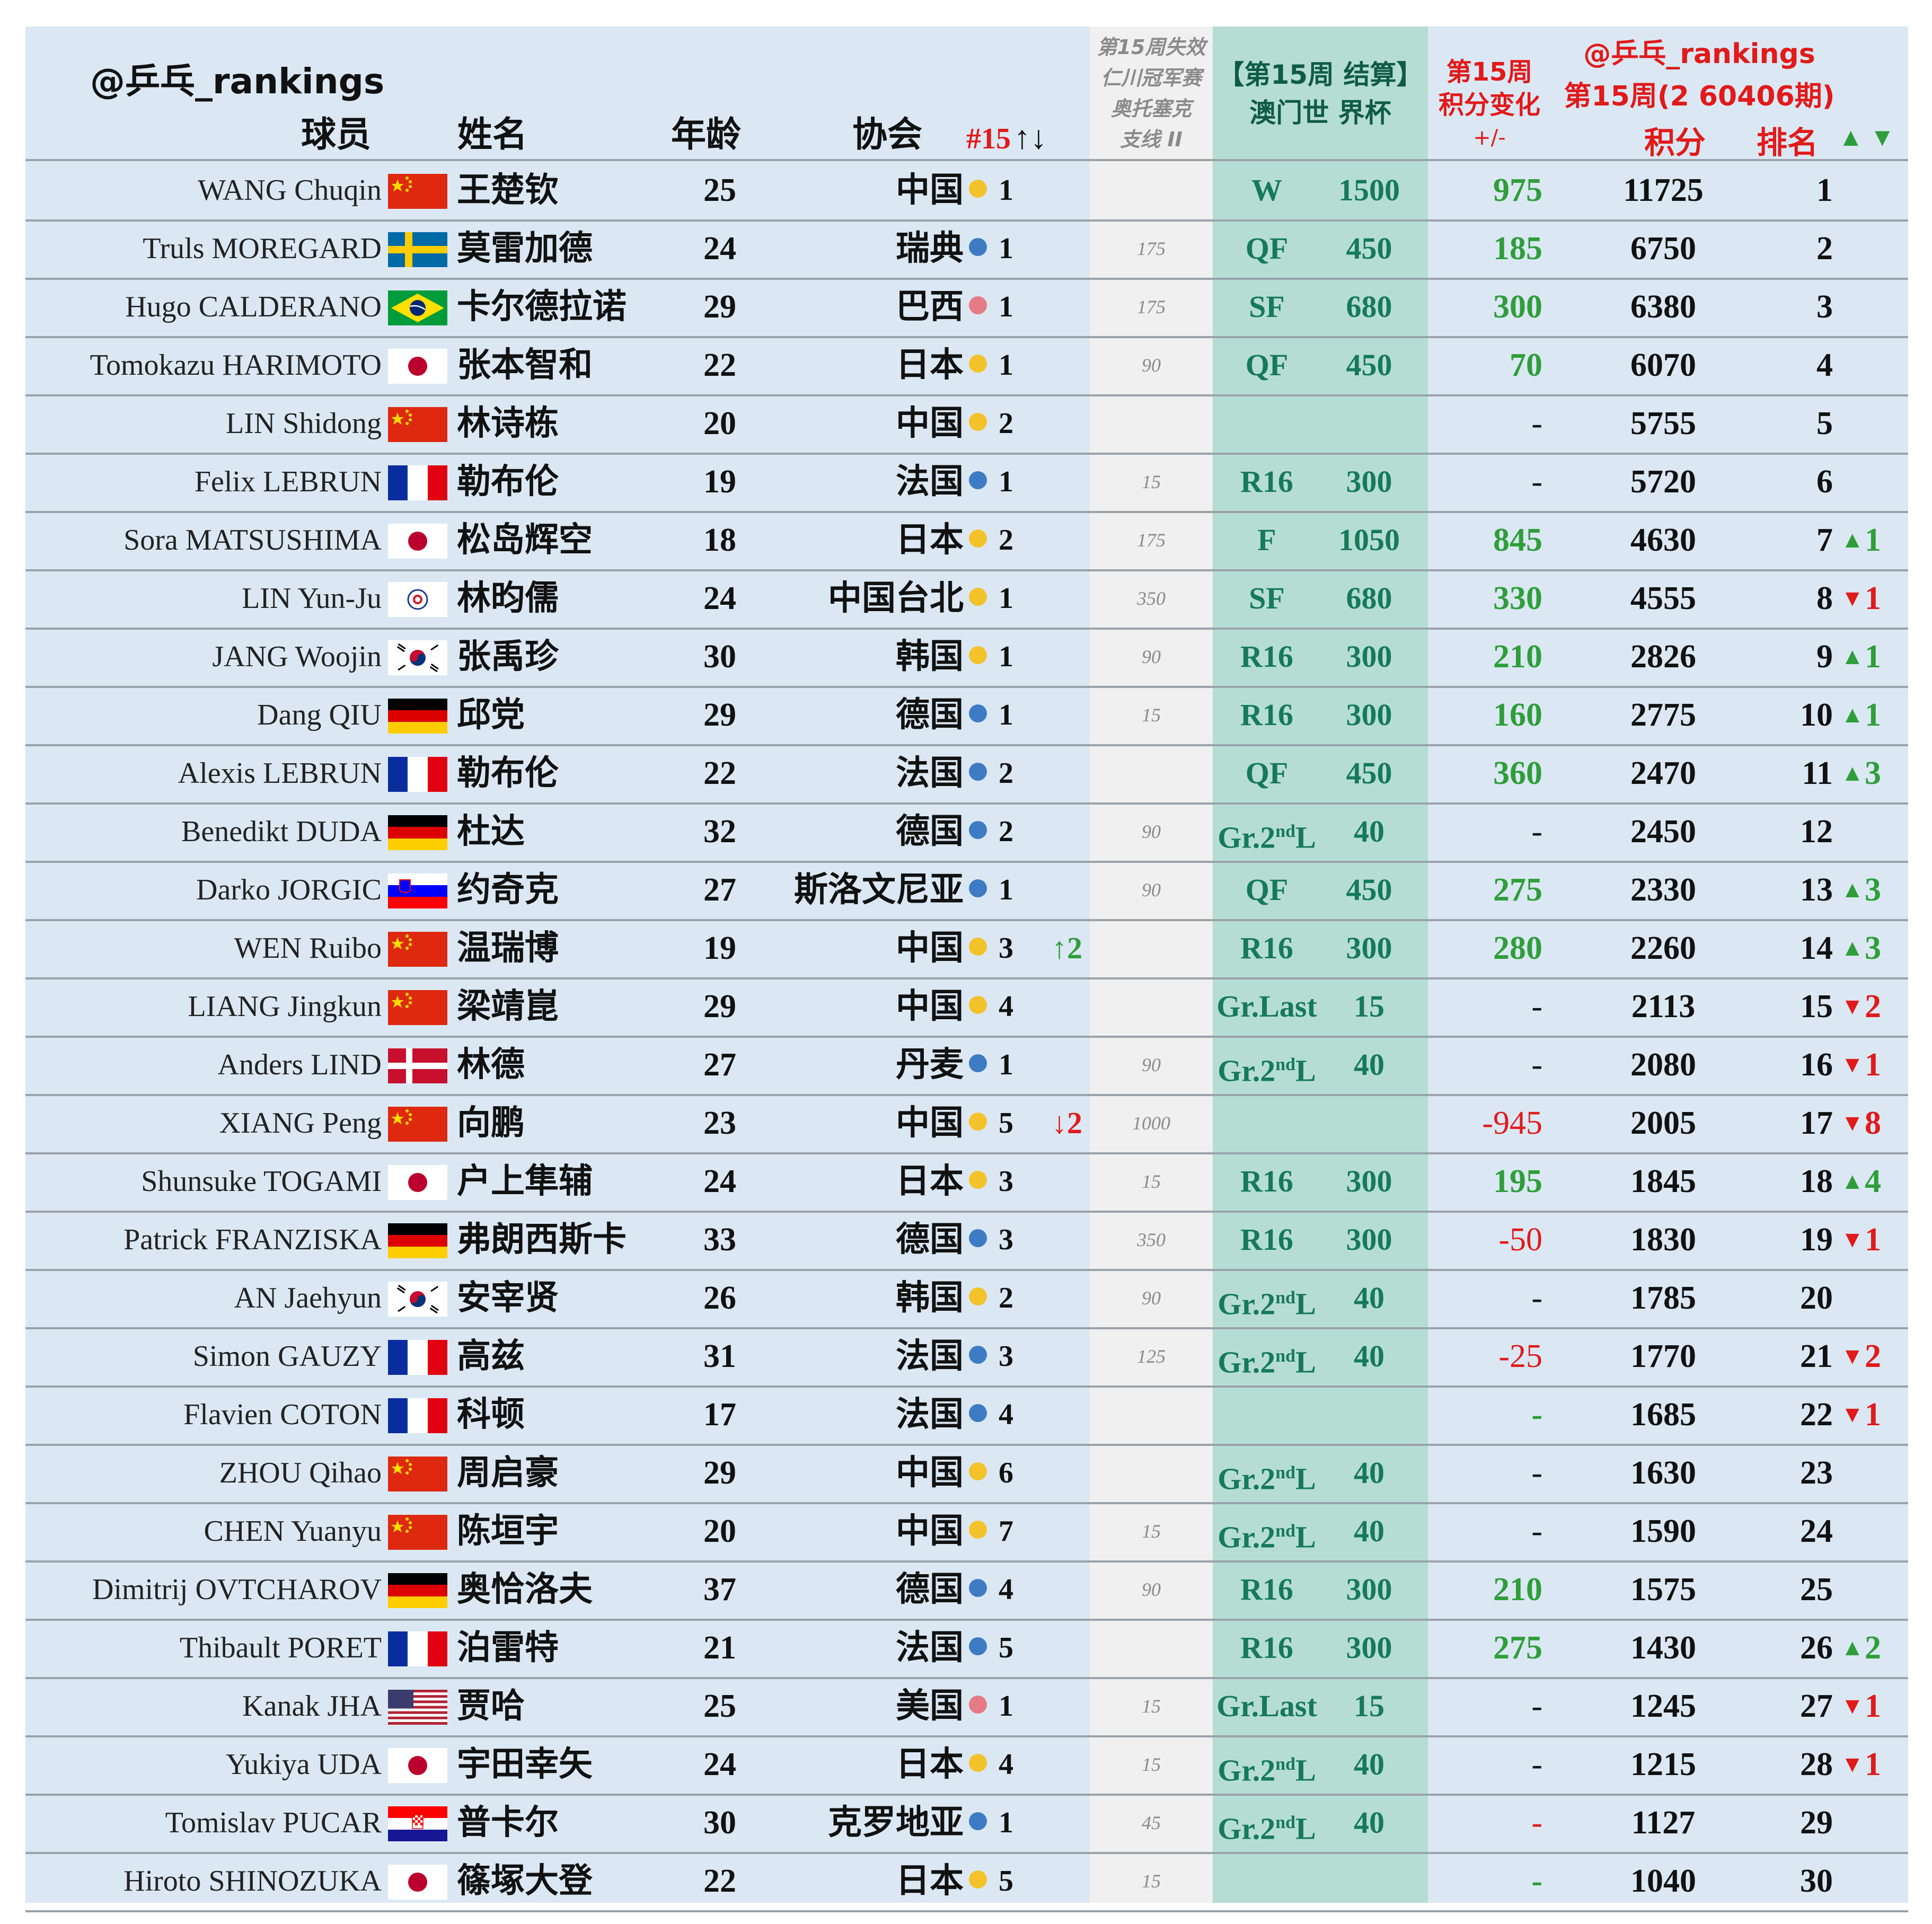 The height and width of the screenshot is (1924, 1932). Describe the element at coordinates (1006, 138) in the screenshot. I see `col-rank15: #15↑↓` at that location.